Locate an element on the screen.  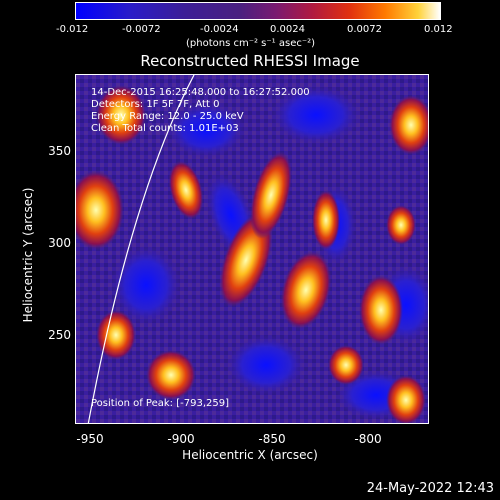
obs-time-annotation: 14-Dec-2015 16:25:48.000 to 16:27:52.000 is located at coordinates (200, 92).